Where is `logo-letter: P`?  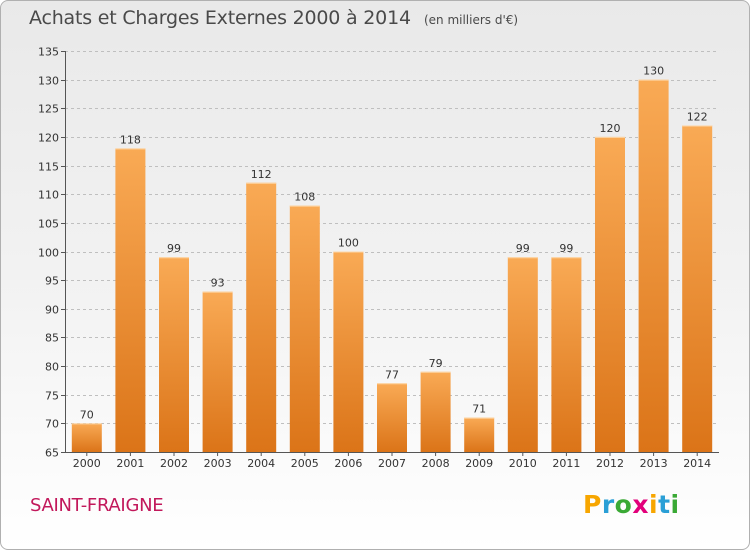 logo-letter: P is located at coordinates (592, 504).